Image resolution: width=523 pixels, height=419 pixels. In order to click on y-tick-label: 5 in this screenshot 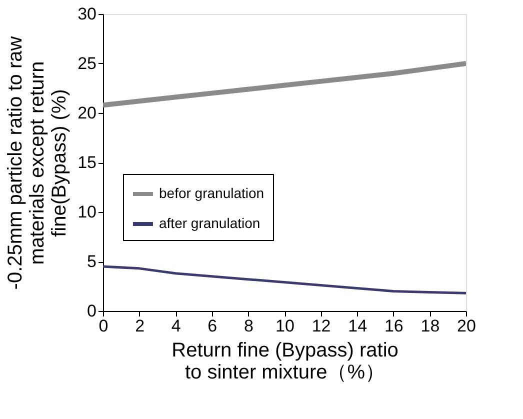, I will do `click(91, 261)`.